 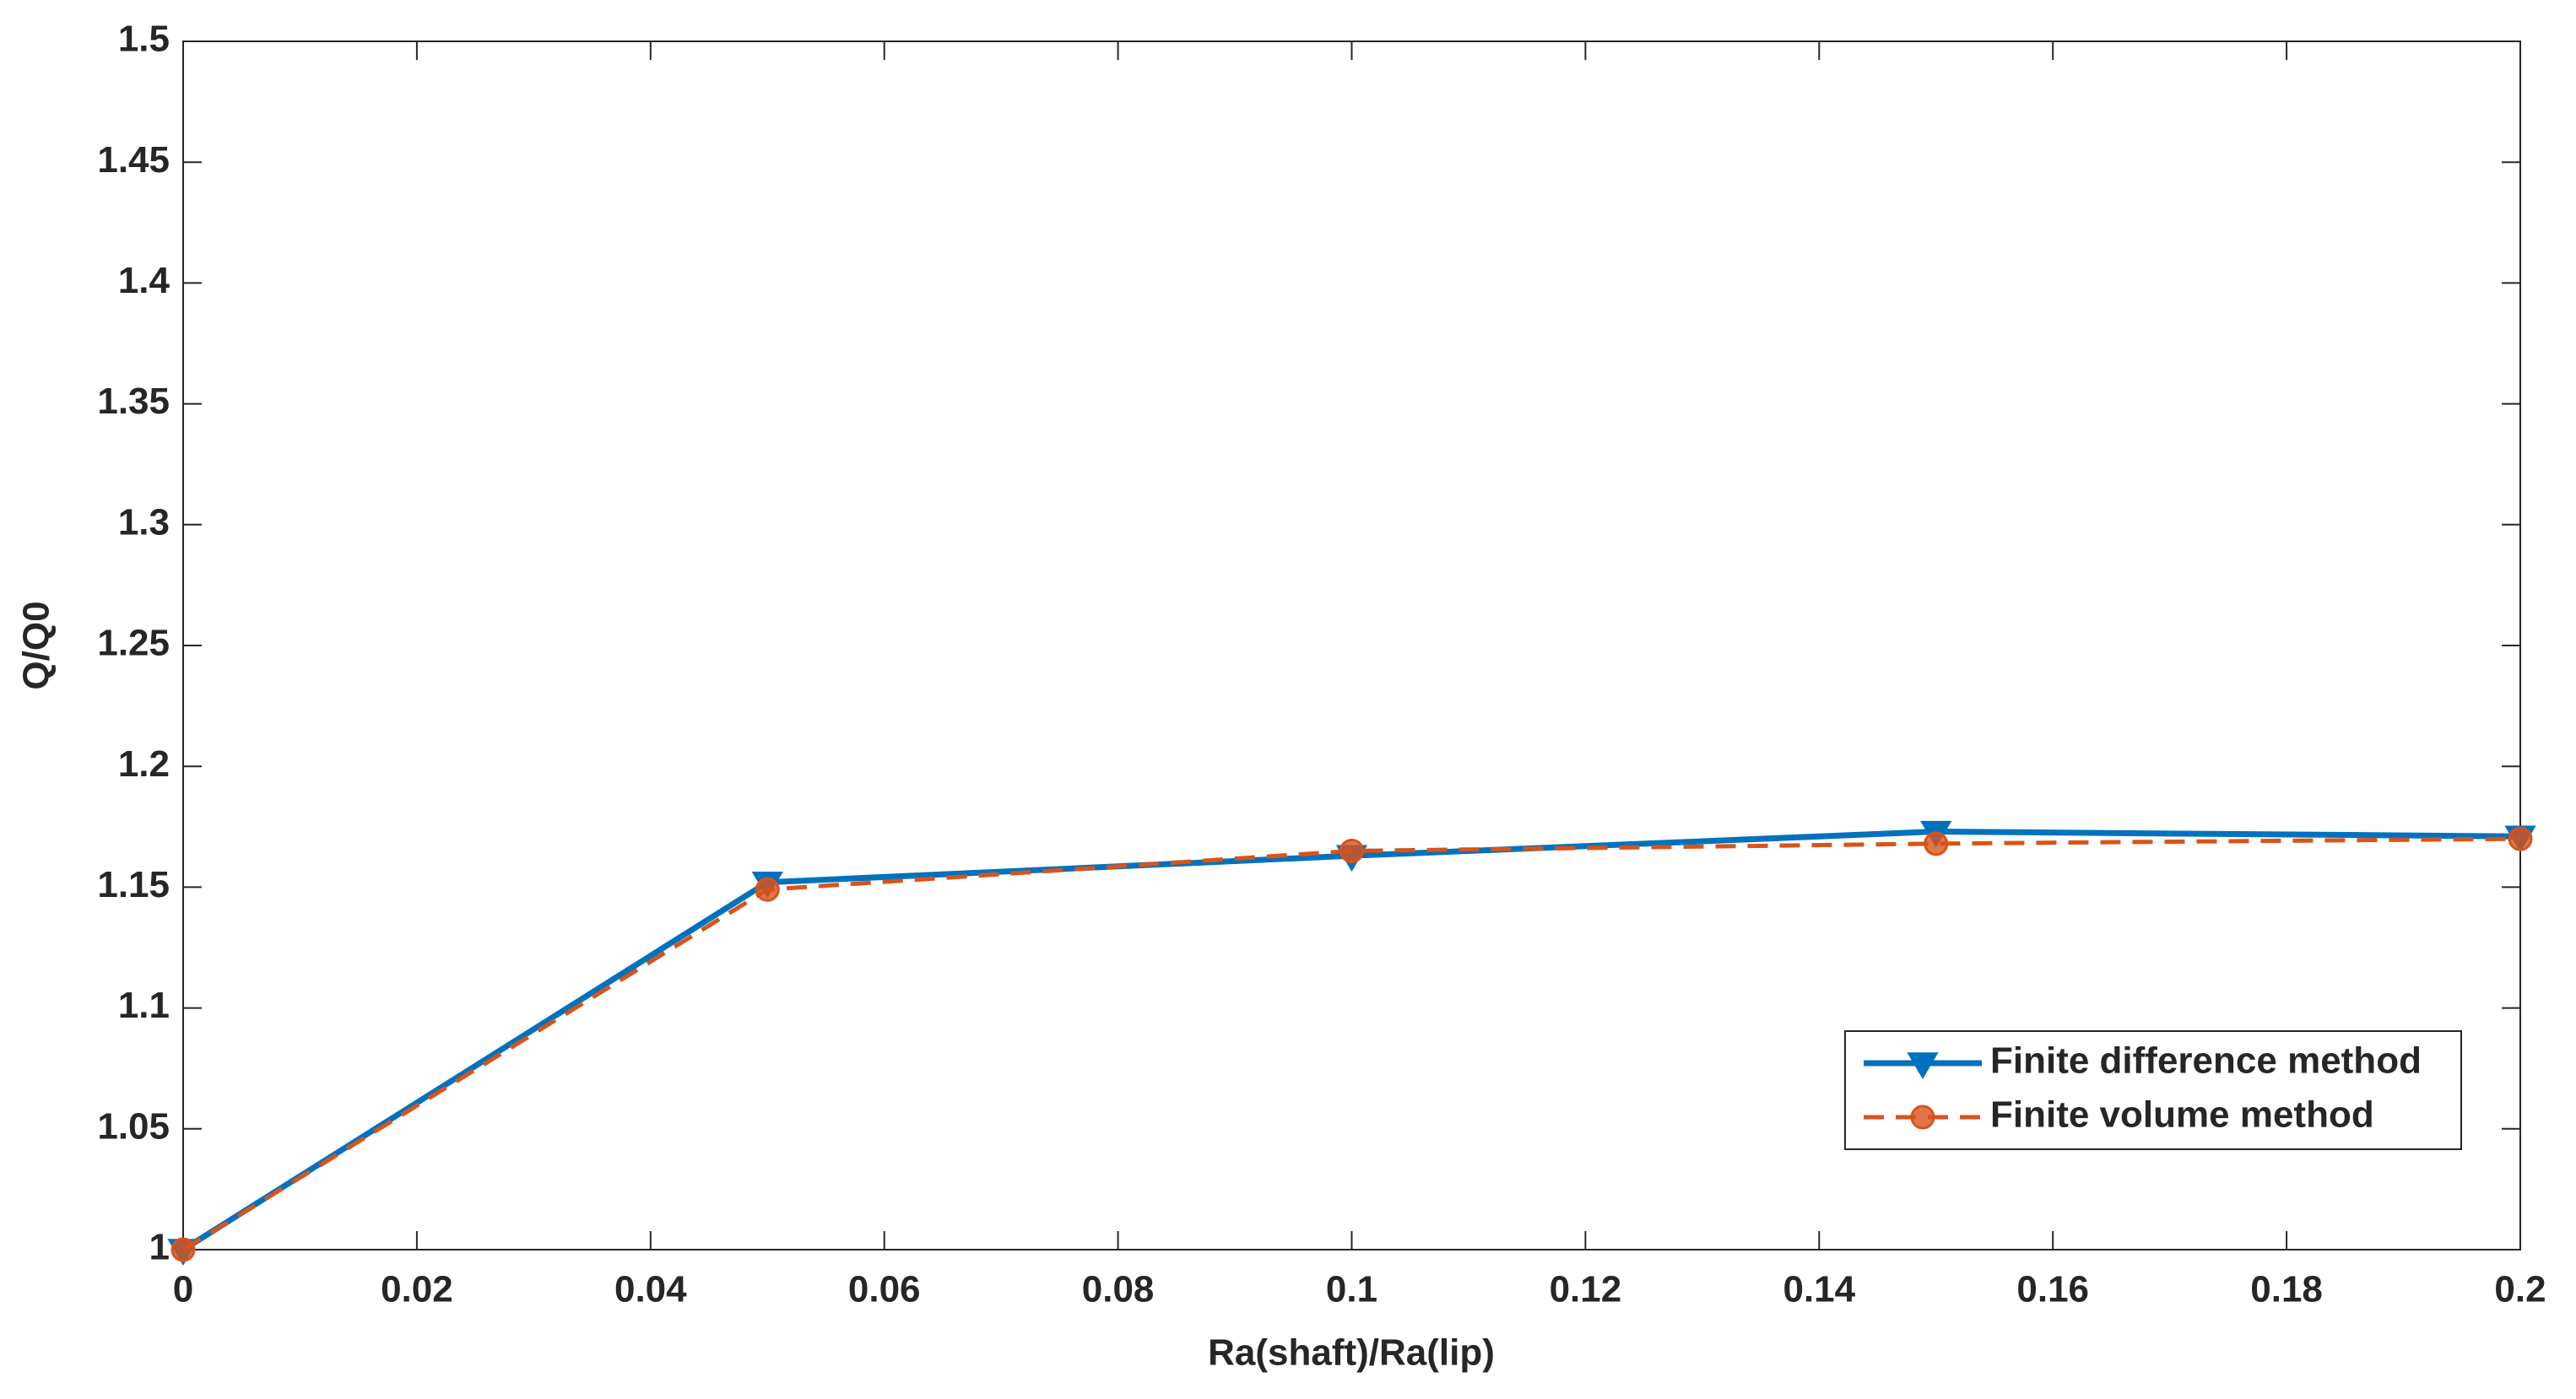 What do you see at coordinates (1351, 1353) in the screenshot?
I see `x-axis-label: Ra(shaft)/Ra(lip)` at bounding box center [1351, 1353].